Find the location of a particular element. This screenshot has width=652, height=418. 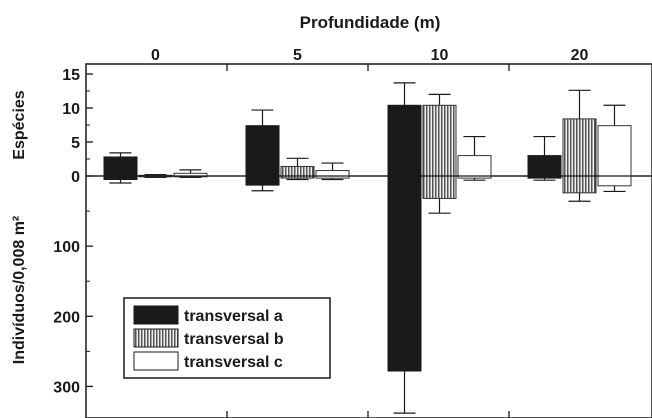

legend: transversal a transversal b transversal c is located at coordinates (227, 338).